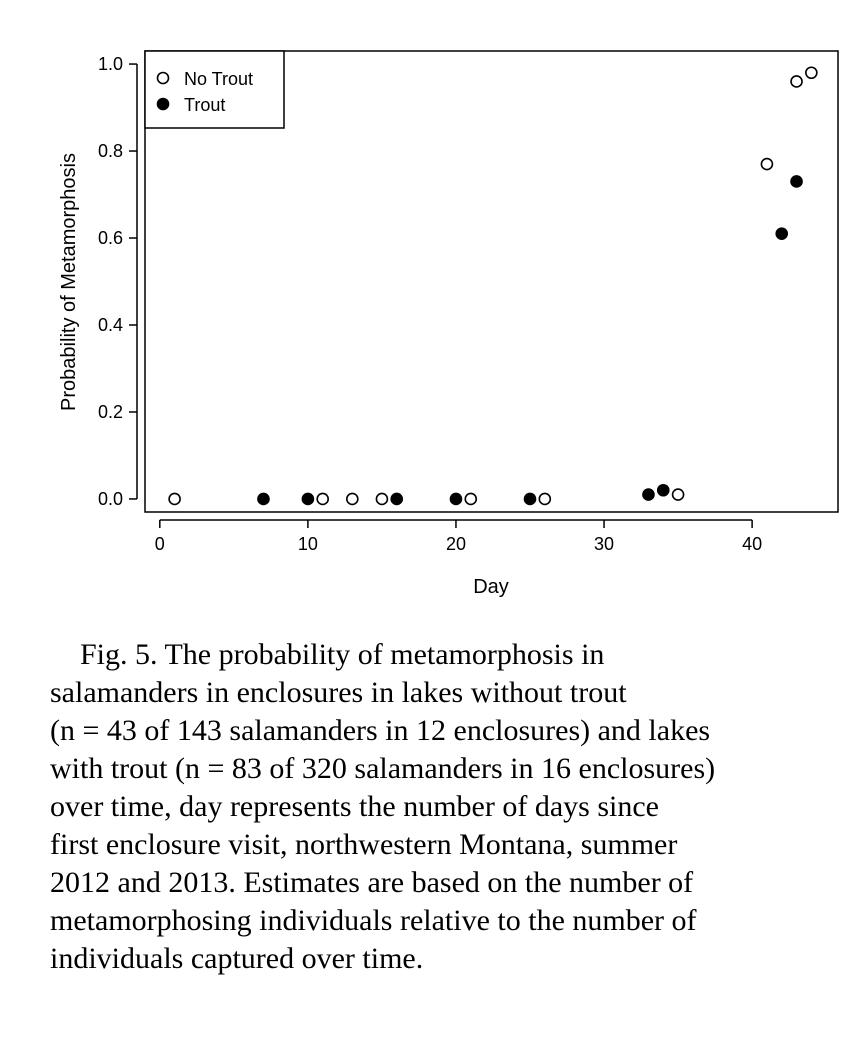  I want to click on caption-line: individuals captured over time., so click(237, 958).